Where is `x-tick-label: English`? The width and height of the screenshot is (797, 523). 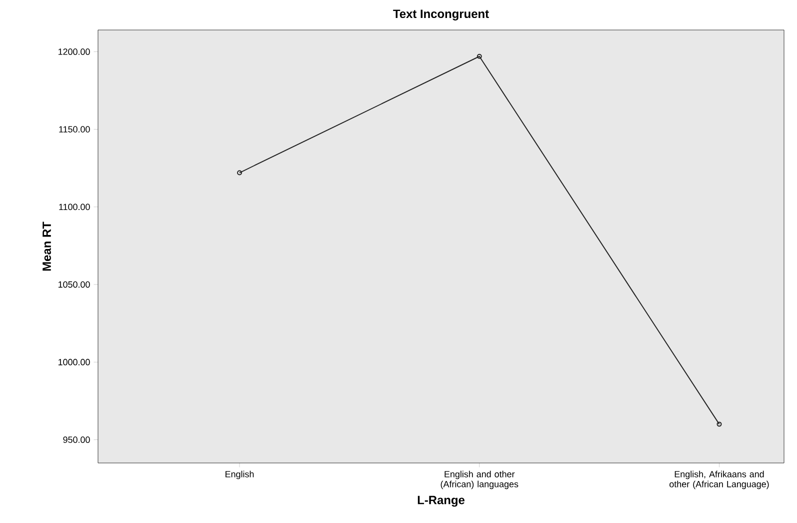
x-tick-label: English is located at coordinates (240, 475).